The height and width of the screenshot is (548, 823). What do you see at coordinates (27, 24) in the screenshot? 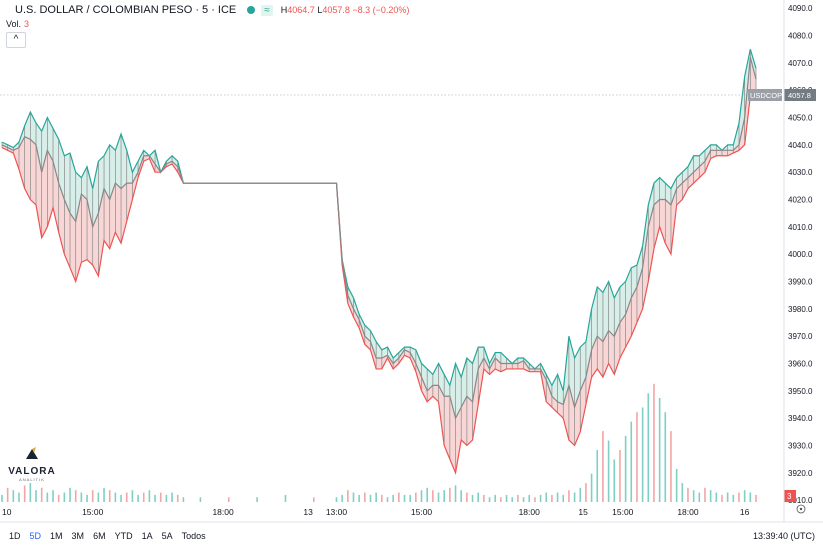
I see `volume-legend-value: 3` at bounding box center [27, 24].